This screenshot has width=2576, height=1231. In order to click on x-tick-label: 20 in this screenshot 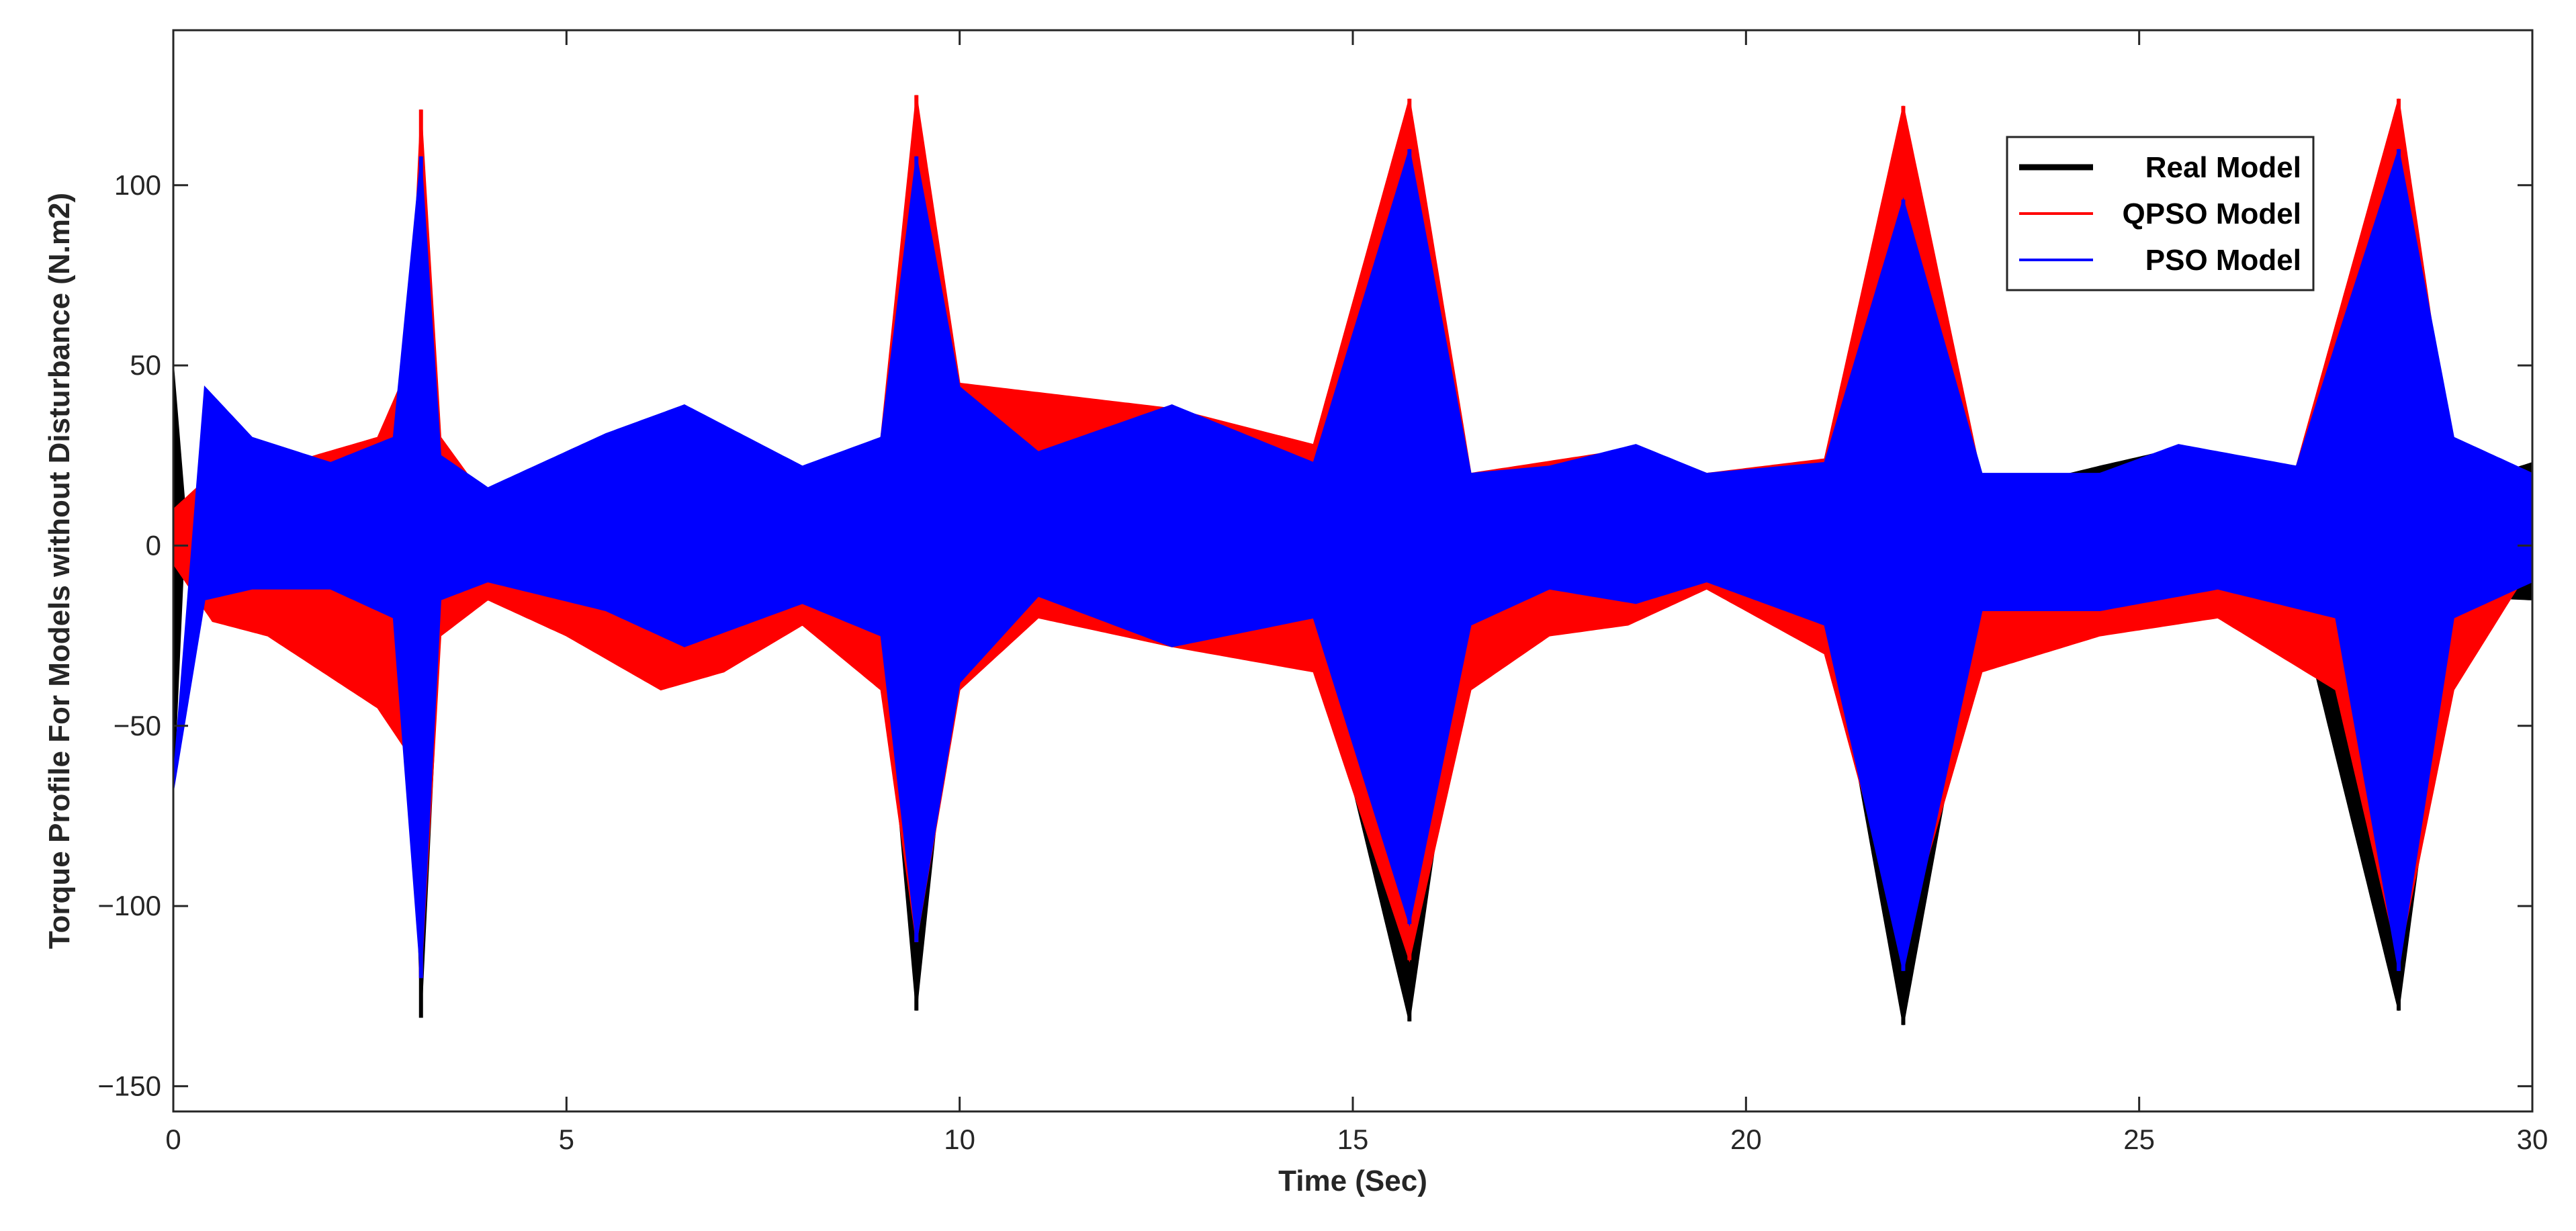, I will do `click(1746, 1139)`.